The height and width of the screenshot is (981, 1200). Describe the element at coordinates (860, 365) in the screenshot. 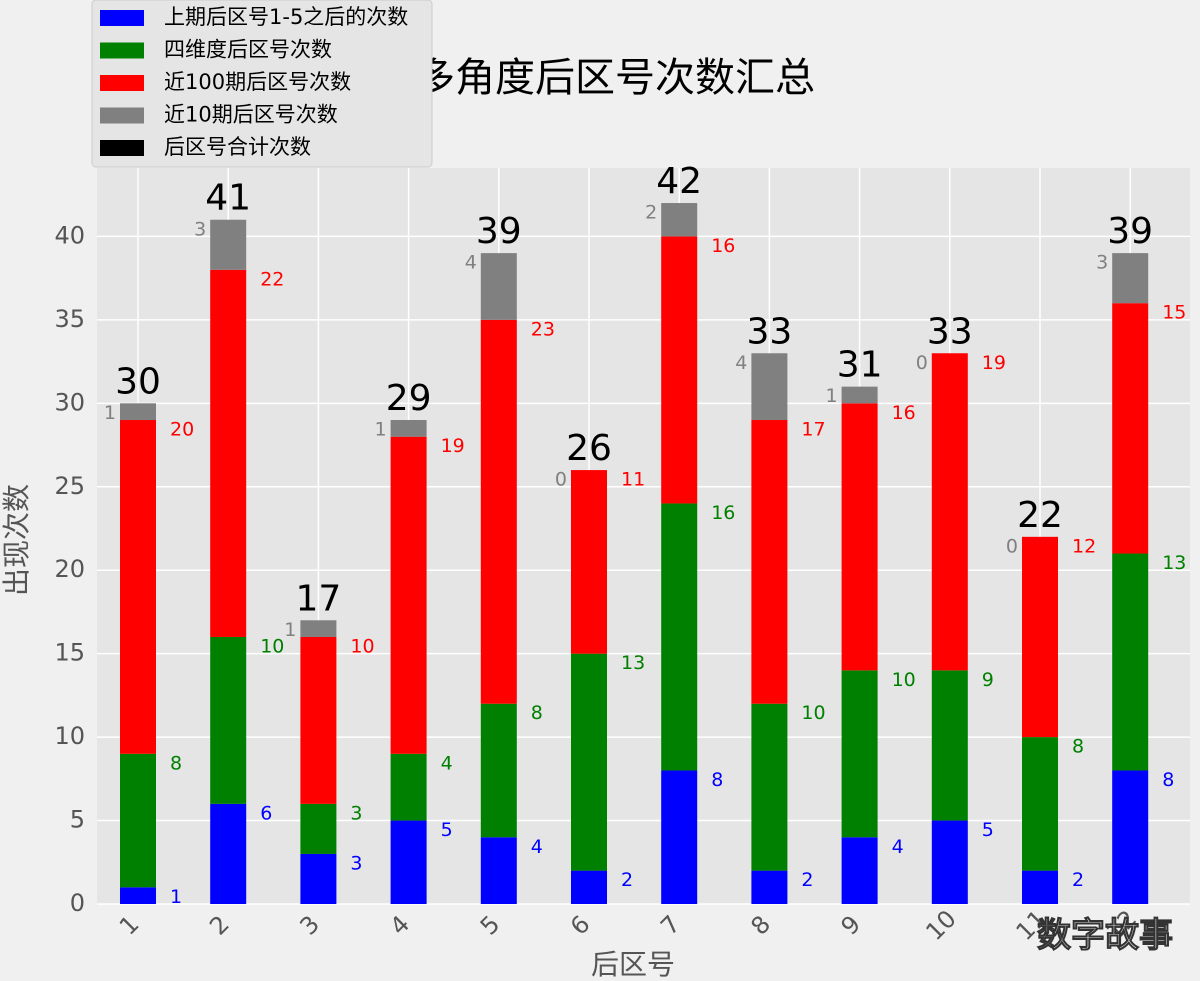

I see `total-label: 31` at that location.